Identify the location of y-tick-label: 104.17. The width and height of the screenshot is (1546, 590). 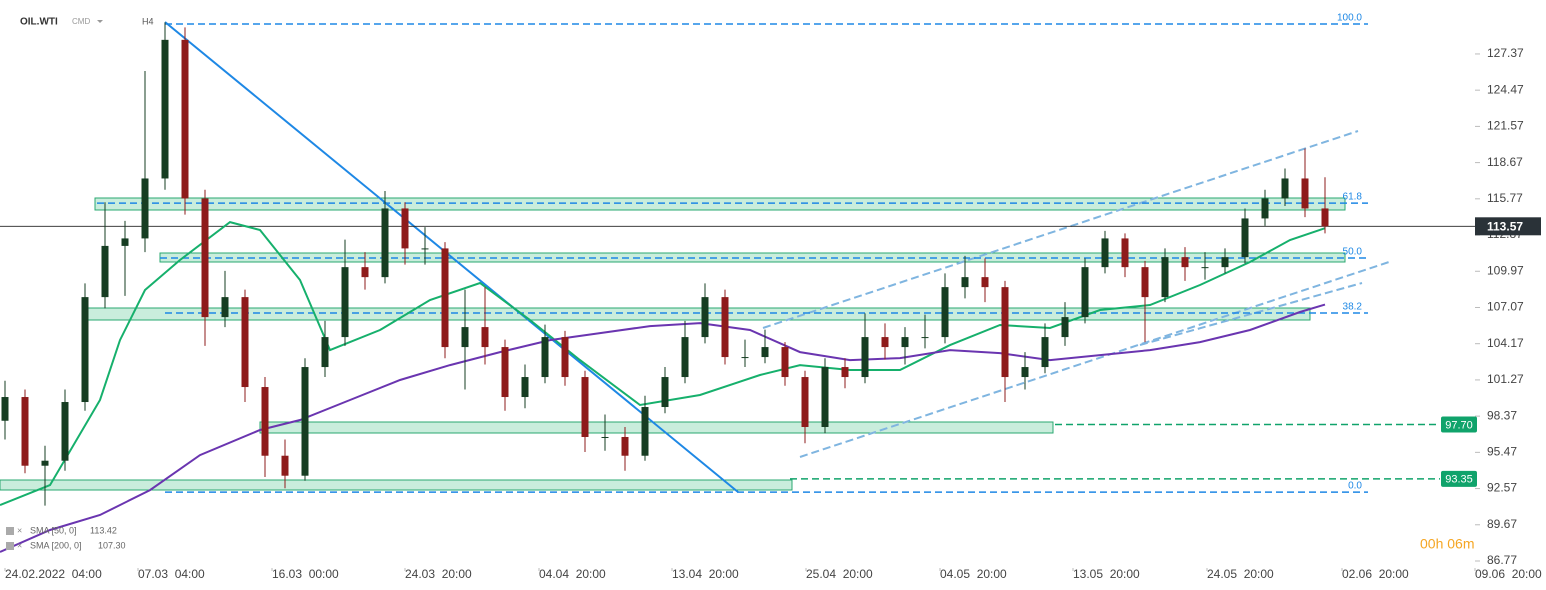
(1505, 343).